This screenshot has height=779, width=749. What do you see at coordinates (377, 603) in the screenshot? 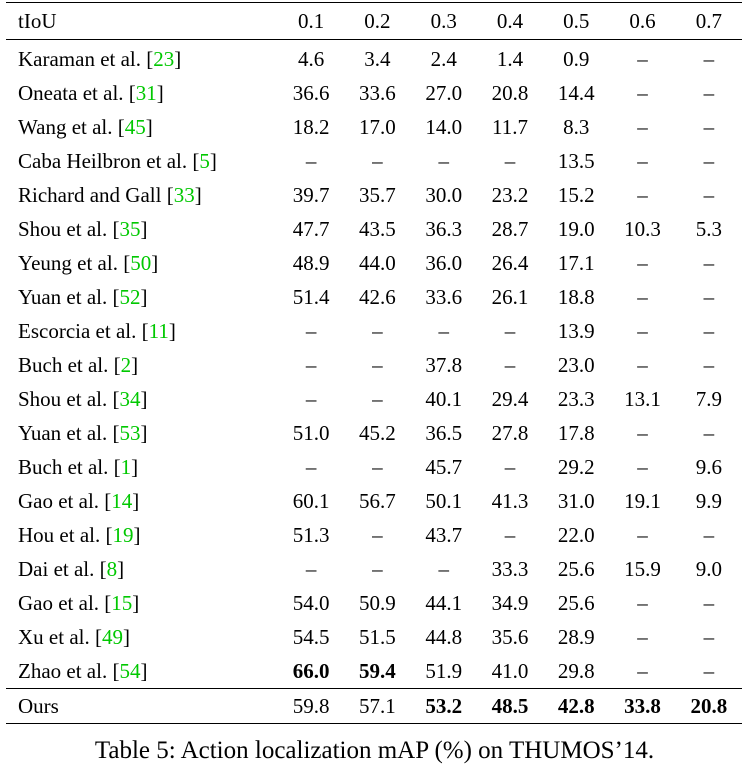
I see `map-value: 50.9` at bounding box center [377, 603].